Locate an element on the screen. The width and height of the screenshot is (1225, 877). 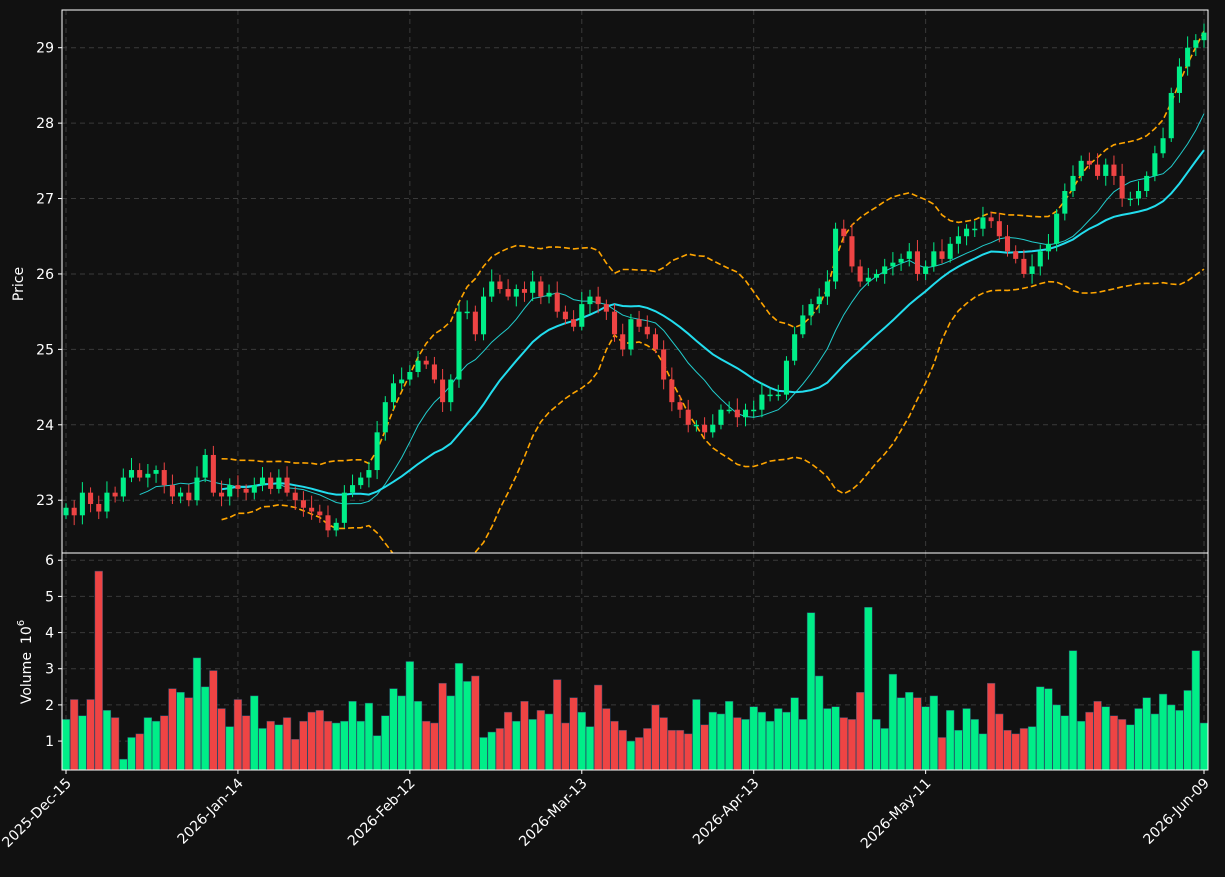
price-y-ticks: 23 24 25 26 27 28 29 is located at coordinates (49, 275).